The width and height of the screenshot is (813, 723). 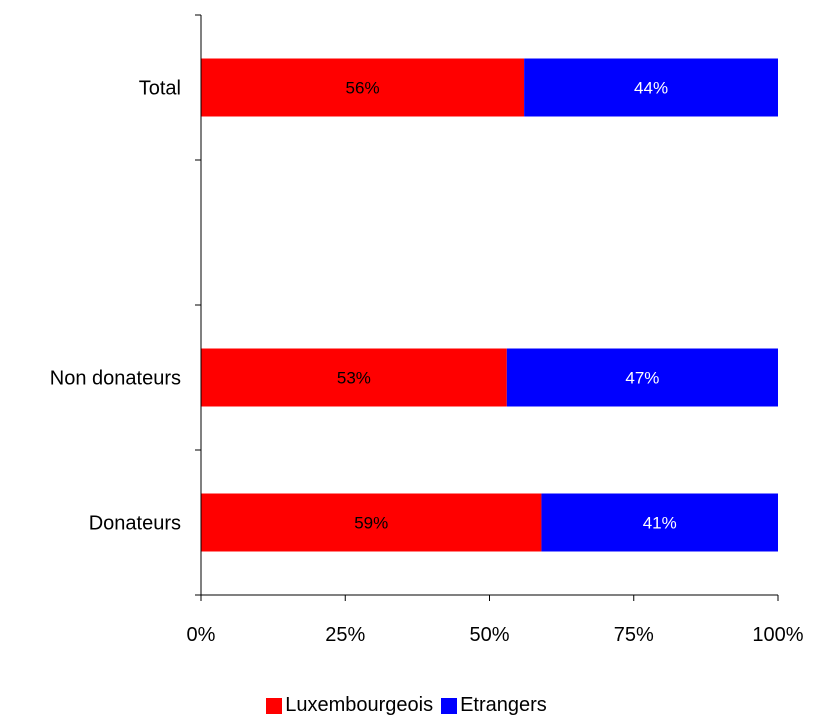 What do you see at coordinates (135, 524) in the screenshot?
I see `category-label-donateurs: Donateurs` at bounding box center [135, 524].